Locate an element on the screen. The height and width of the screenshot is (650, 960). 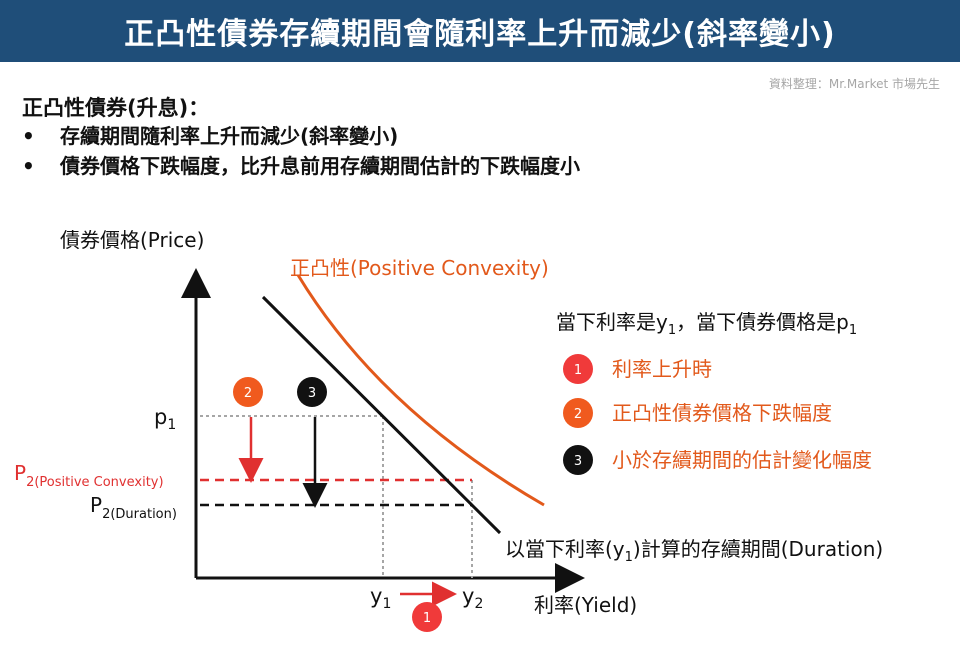
bullet-item: • 債券價格下跌幅度，比升息前用存續期間估計的下跌幅度小 is located at coordinates (301, 166).